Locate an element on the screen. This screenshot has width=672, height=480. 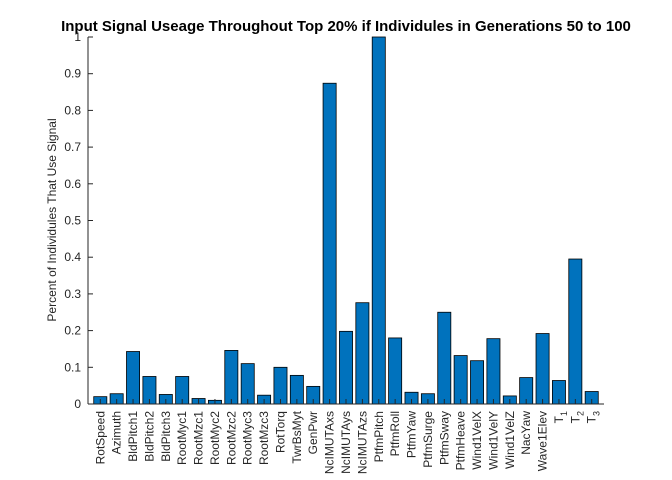
x-tick-label: RootMzc3 is located at coordinates (264, 438).